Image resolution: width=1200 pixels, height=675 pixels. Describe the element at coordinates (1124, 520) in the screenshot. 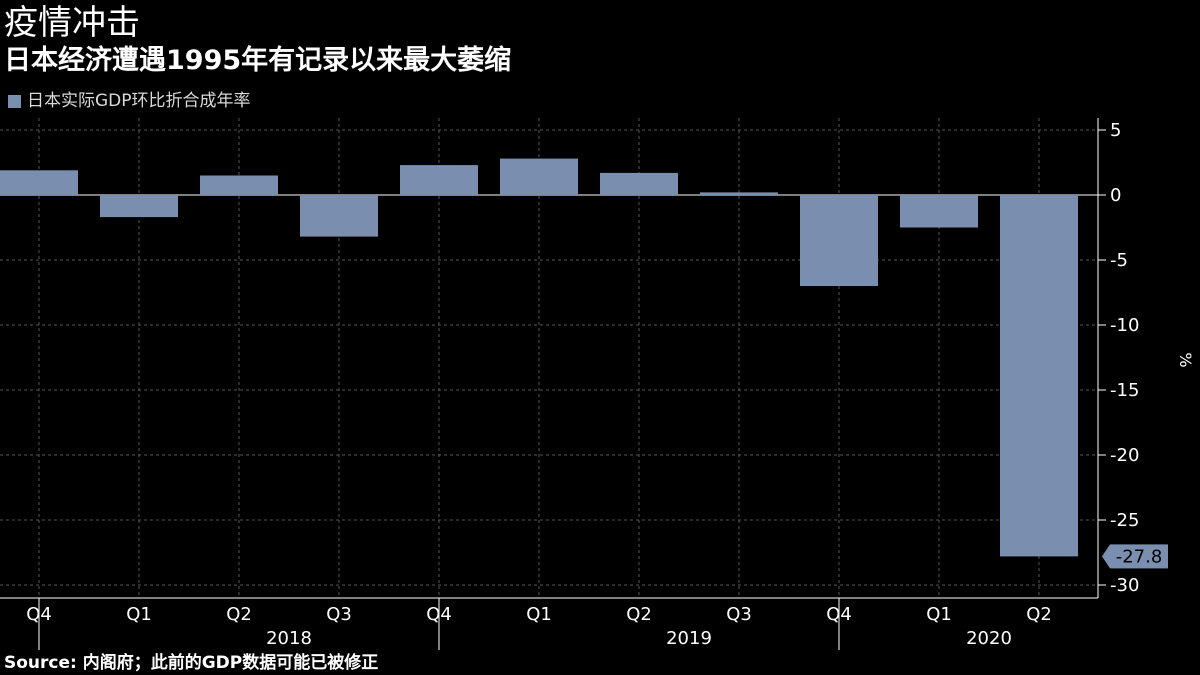

I see `y-tick-label: -25` at that location.